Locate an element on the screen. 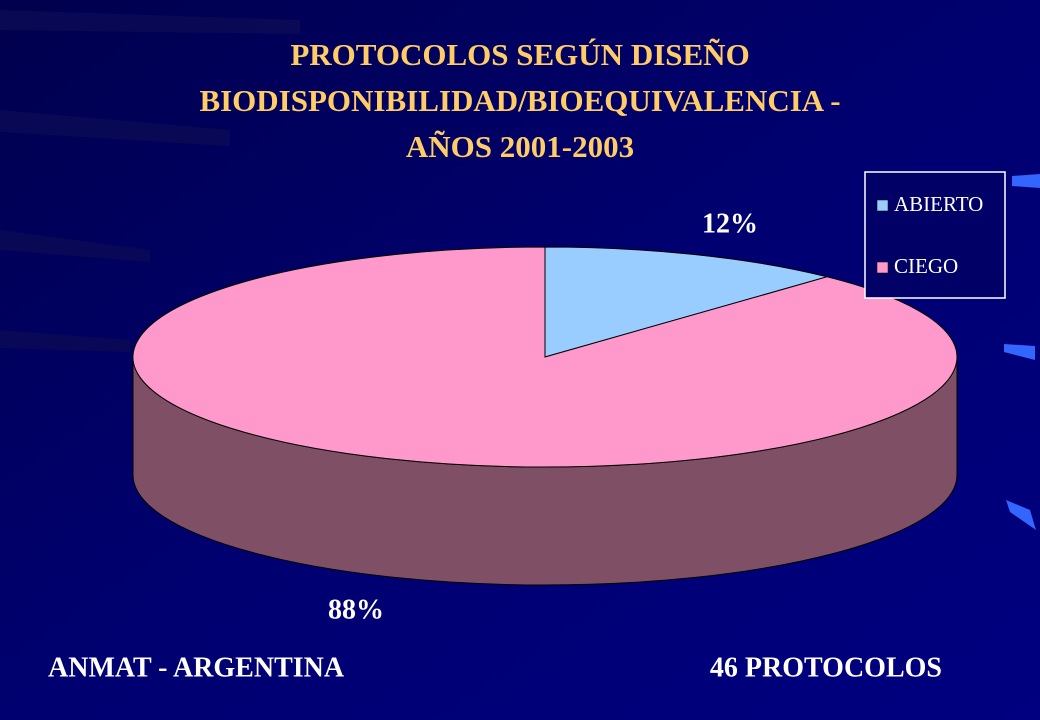  legend-box is located at coordinates (935, 235).